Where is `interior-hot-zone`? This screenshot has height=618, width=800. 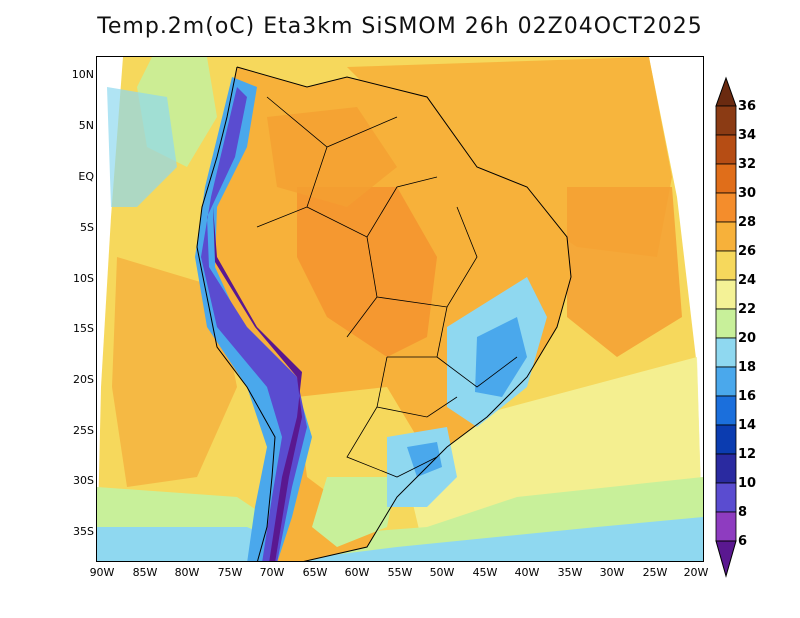 interior-hot-zone is located at coordinates (367, 272).